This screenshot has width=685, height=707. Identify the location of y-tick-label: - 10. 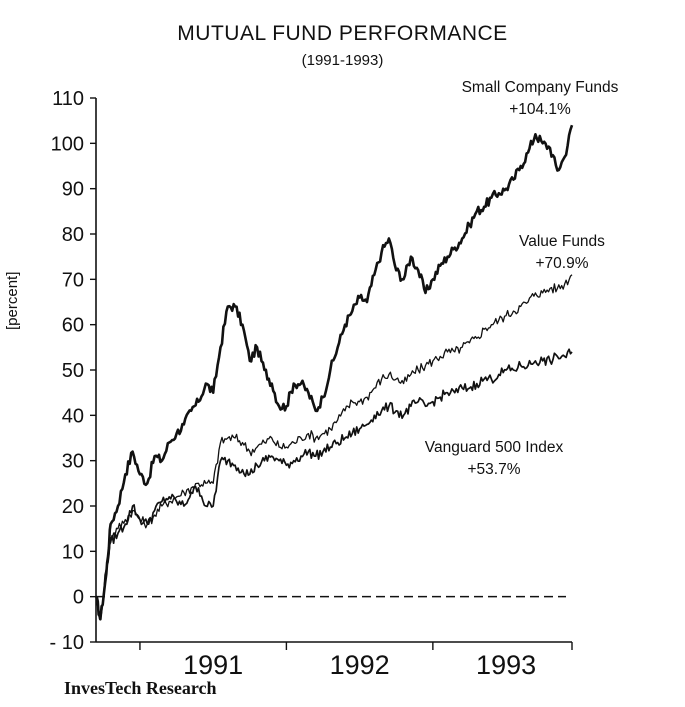
(67, 643).